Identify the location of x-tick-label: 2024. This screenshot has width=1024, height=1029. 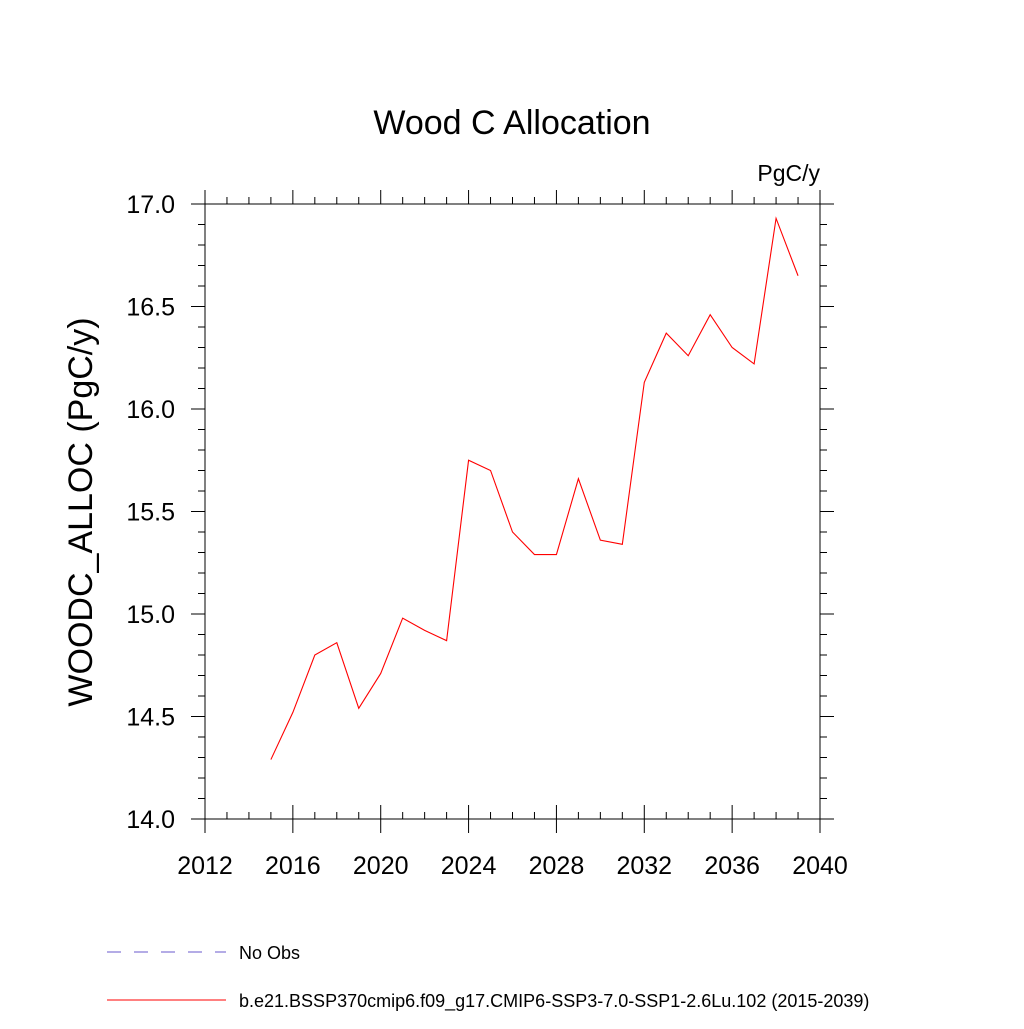
(469, 866).